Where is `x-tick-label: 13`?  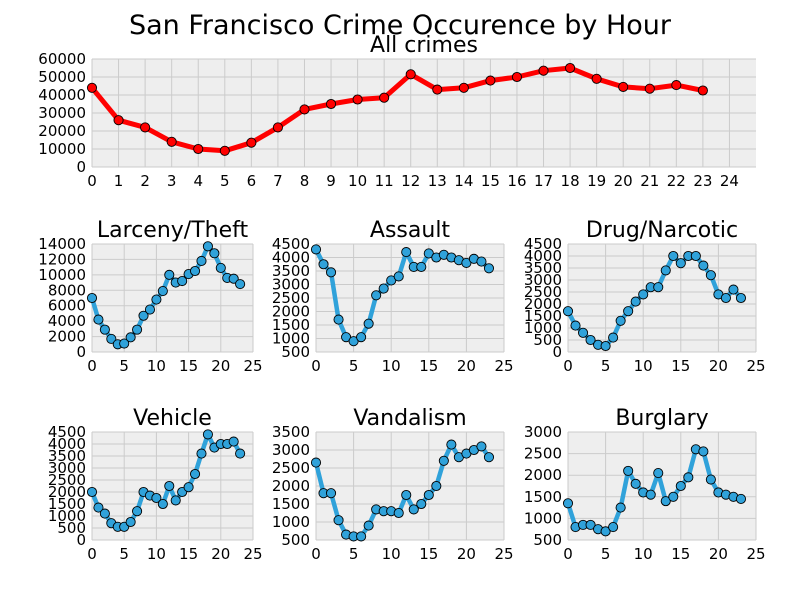
x-tick-label: 13 is located at coordinates (437, 181).